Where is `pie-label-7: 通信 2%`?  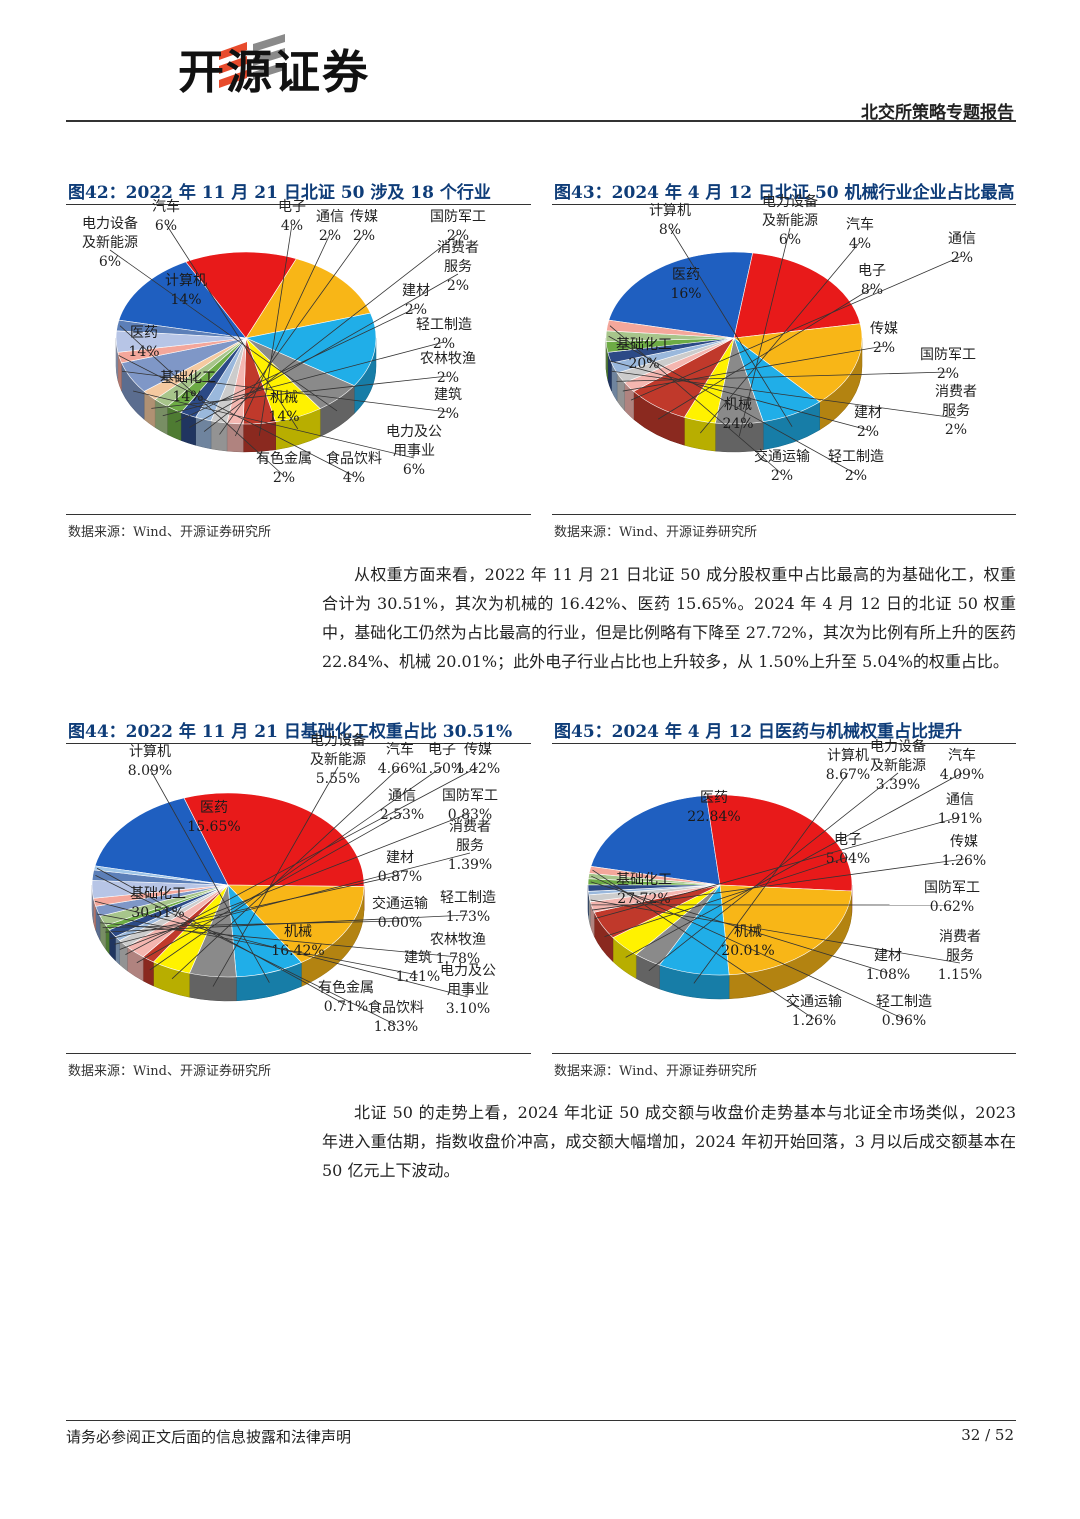 pie-label-7: 通信 2% is located at coordinates (330, 226).